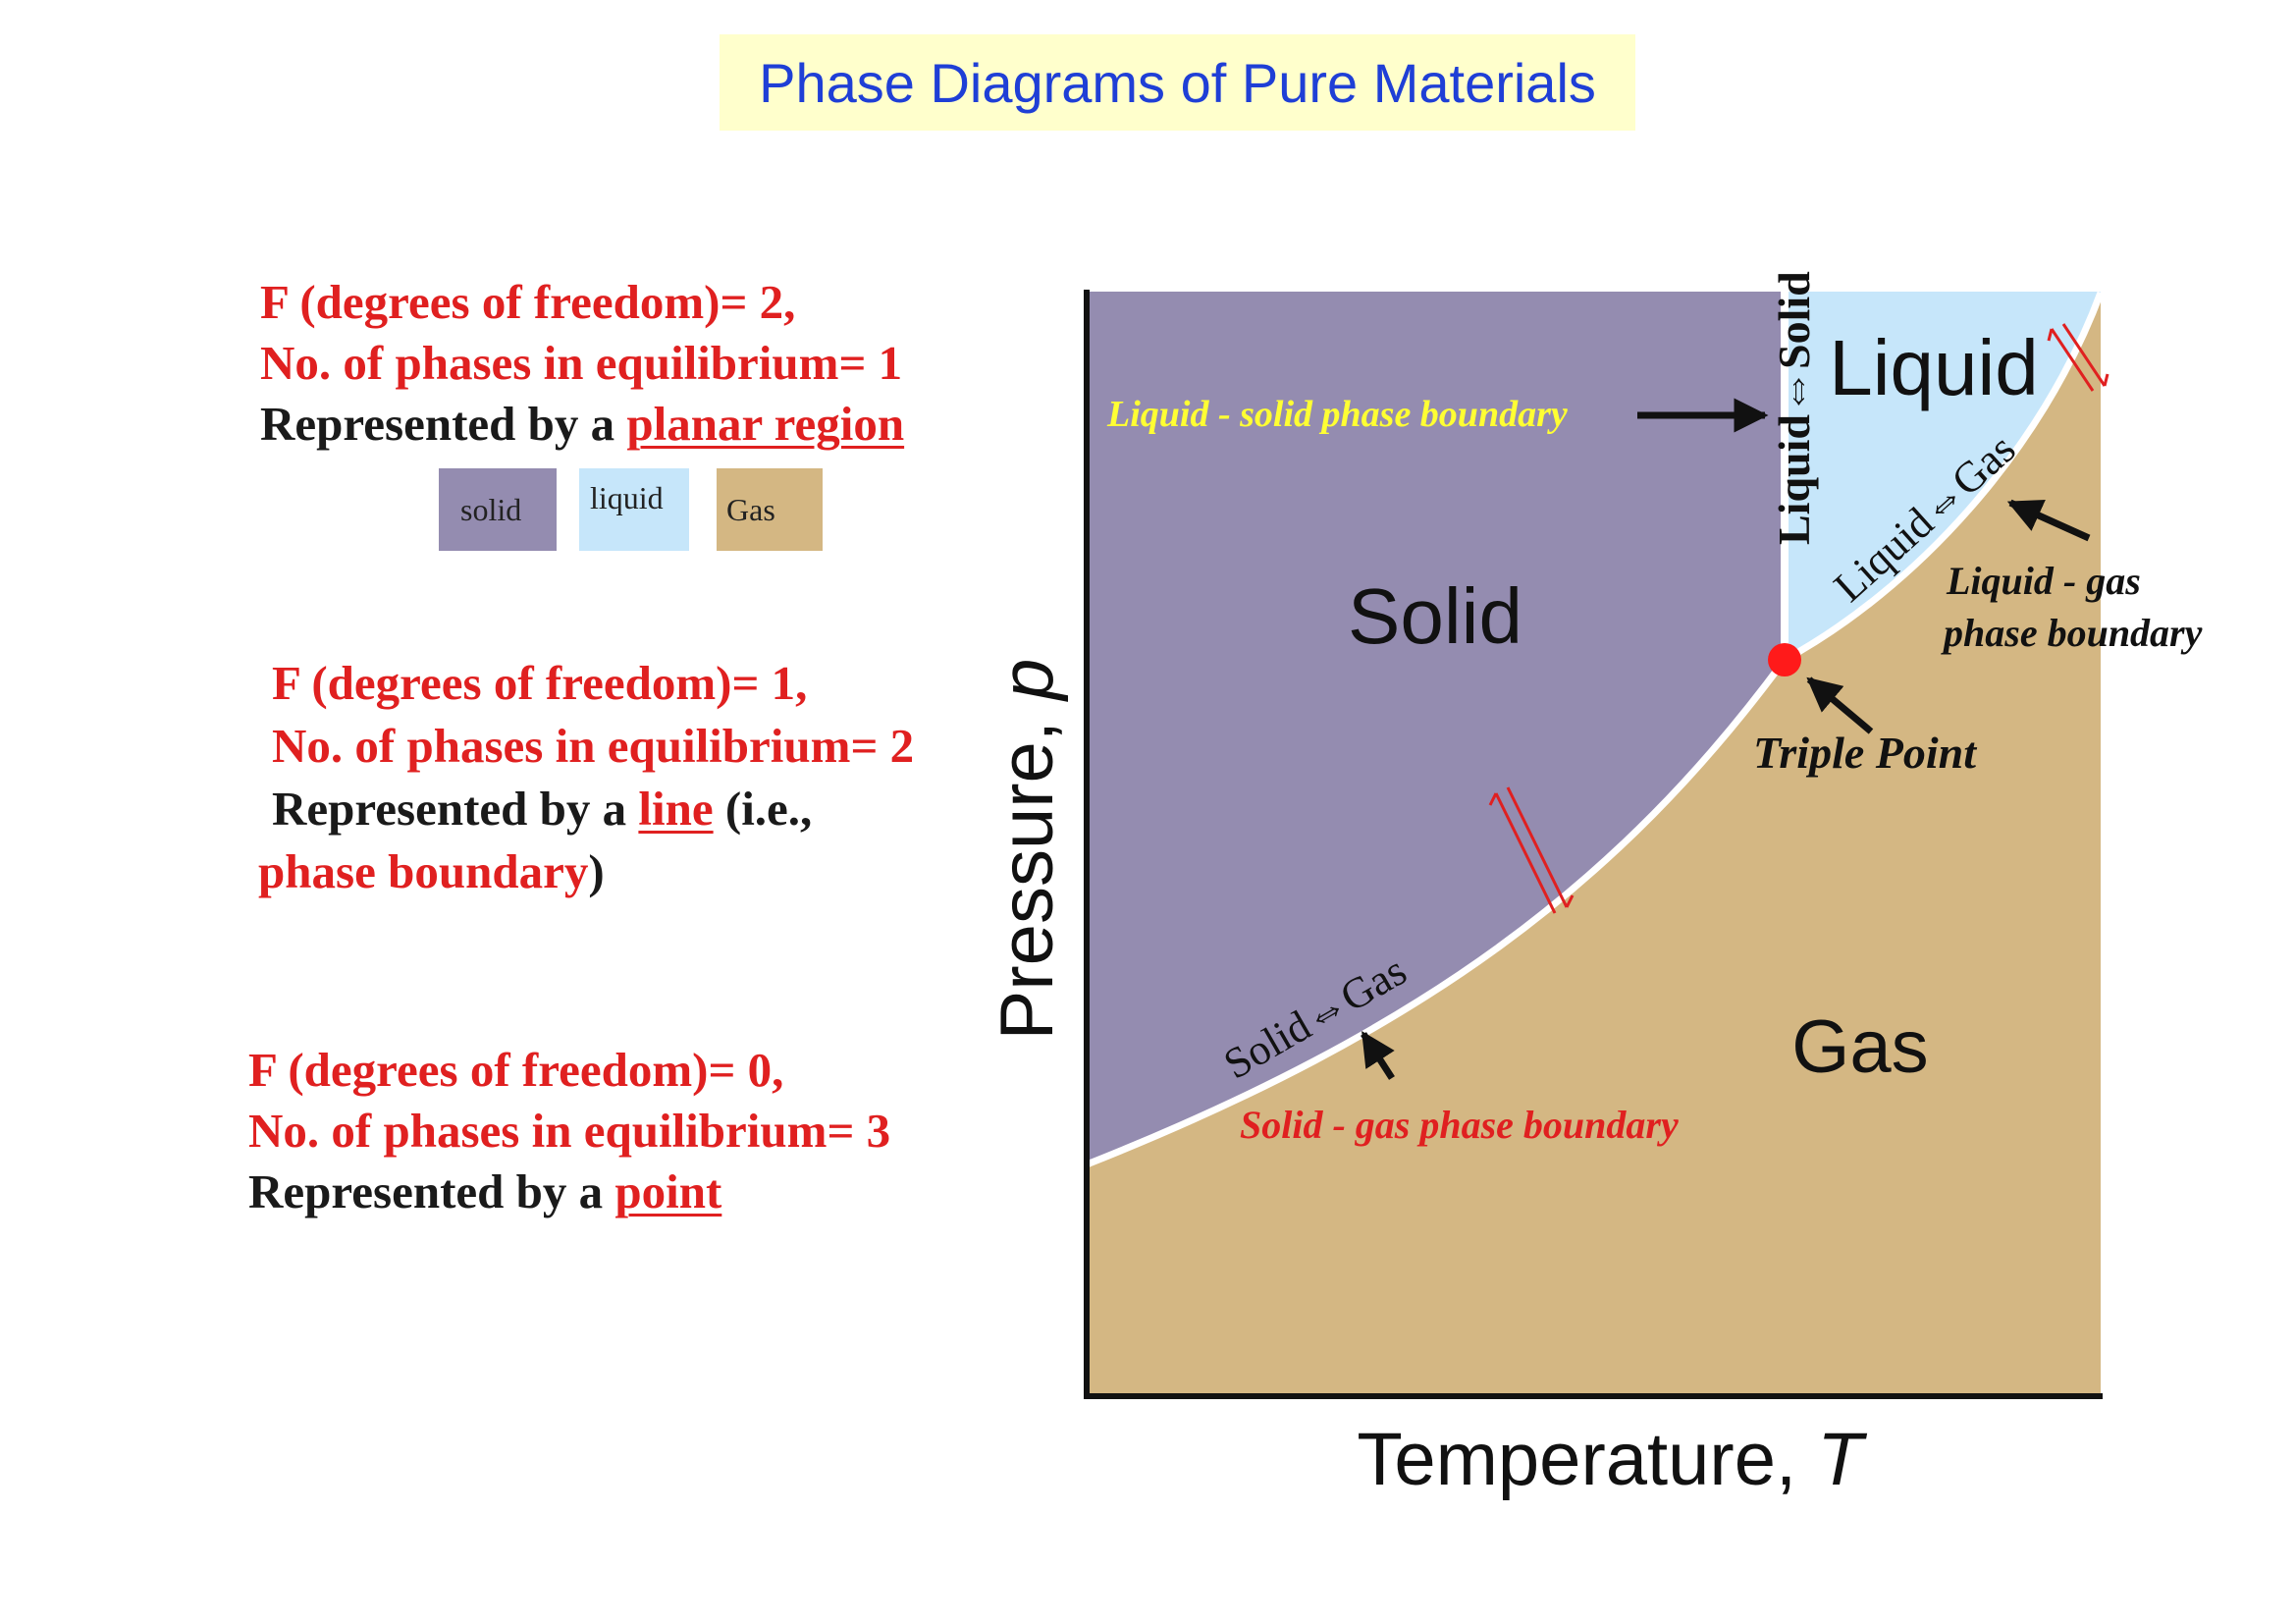  I want to click on legend-swatch-gas: Gas, so click(770, 509).